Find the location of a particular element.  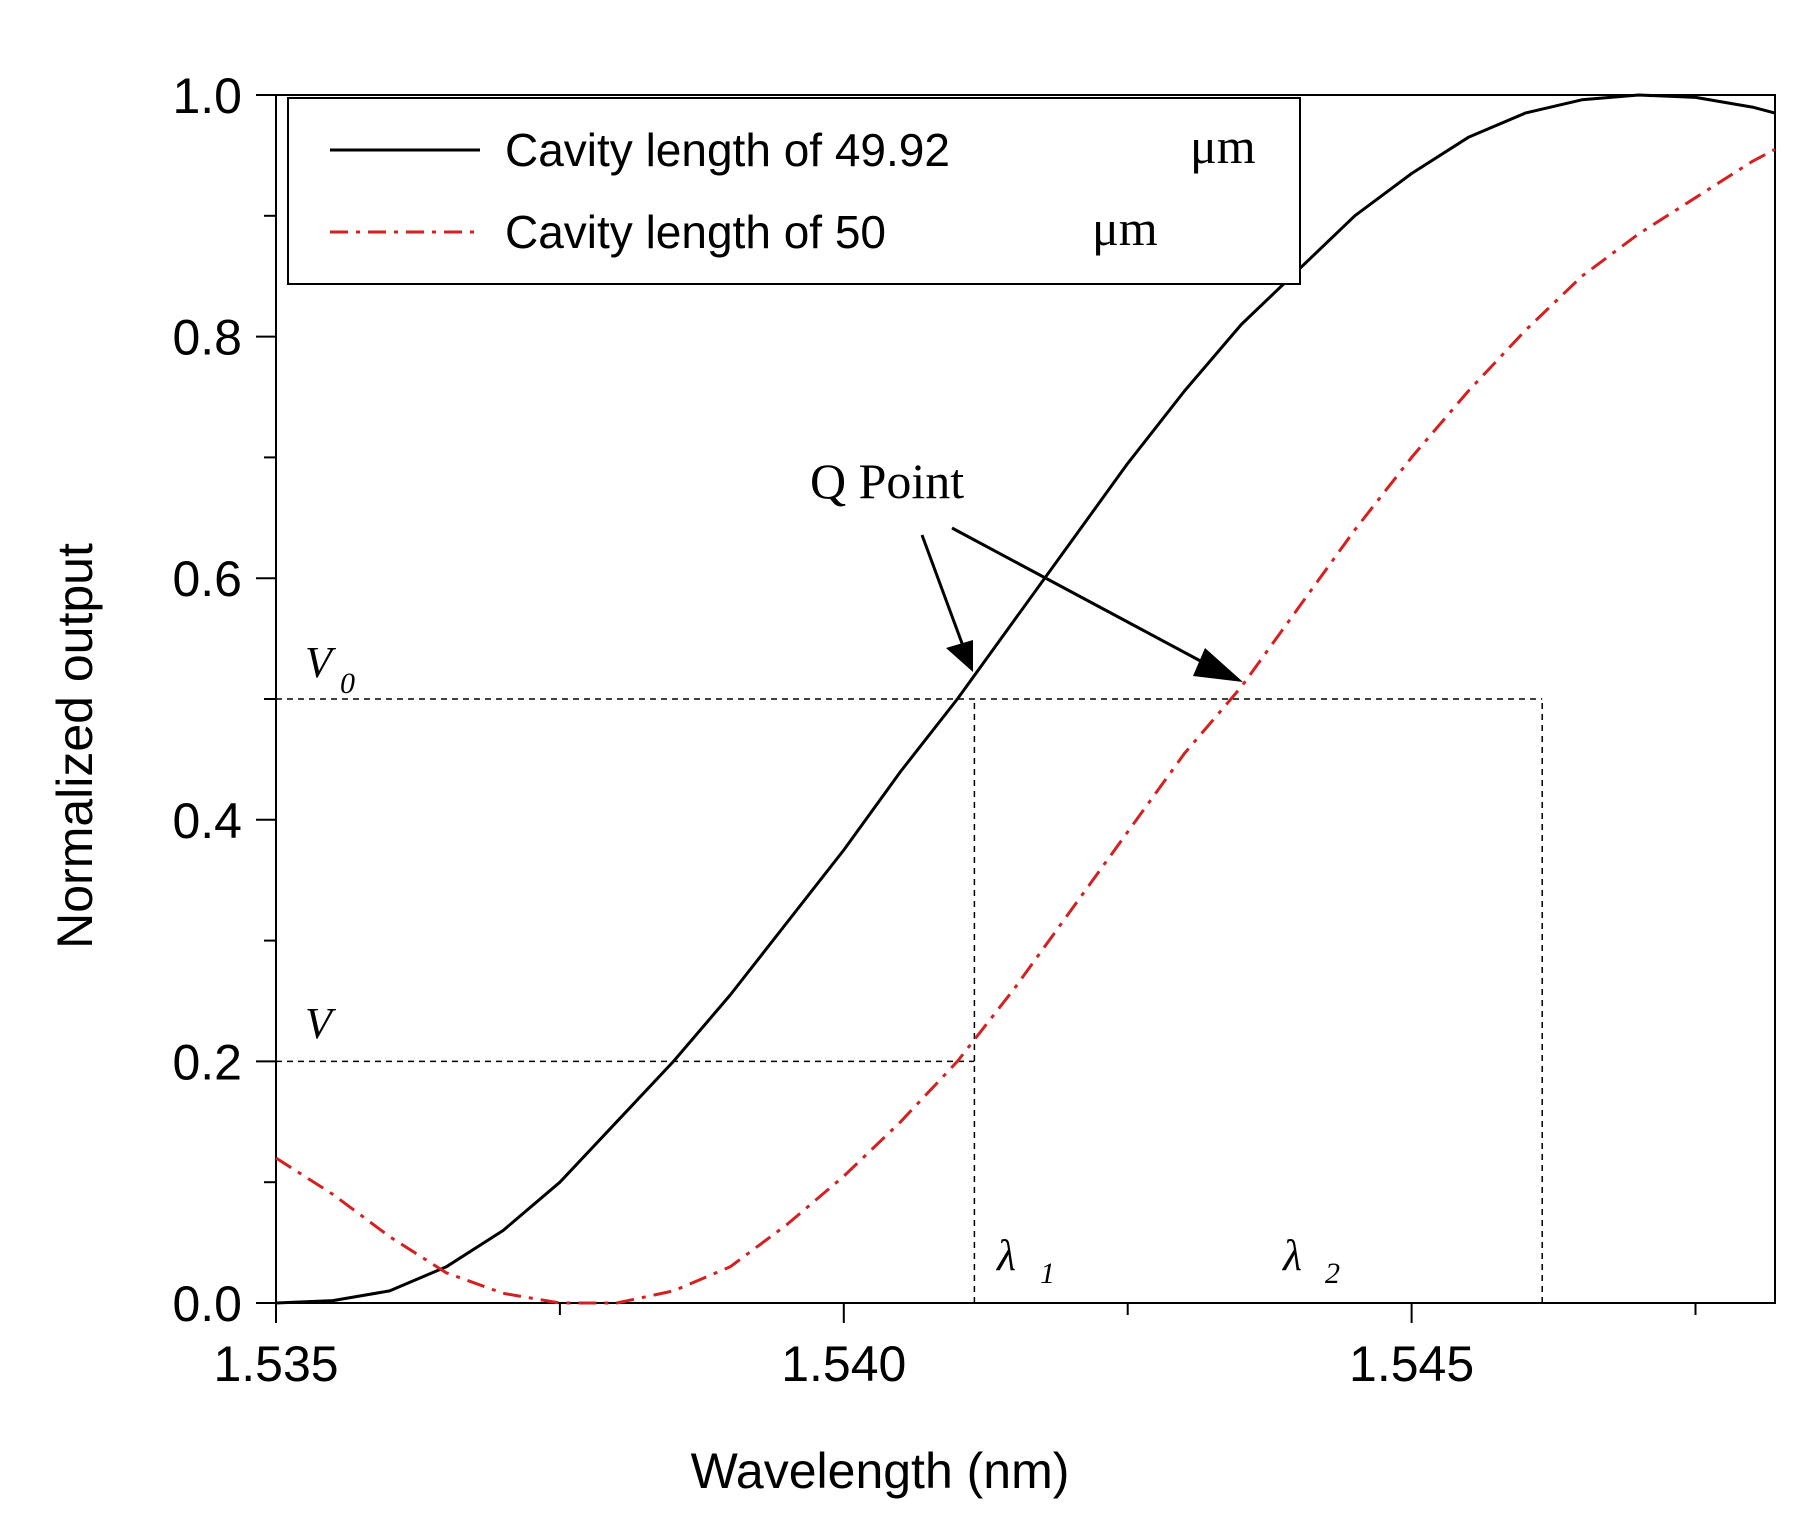

legend-box is located at coordinates (794, 191).